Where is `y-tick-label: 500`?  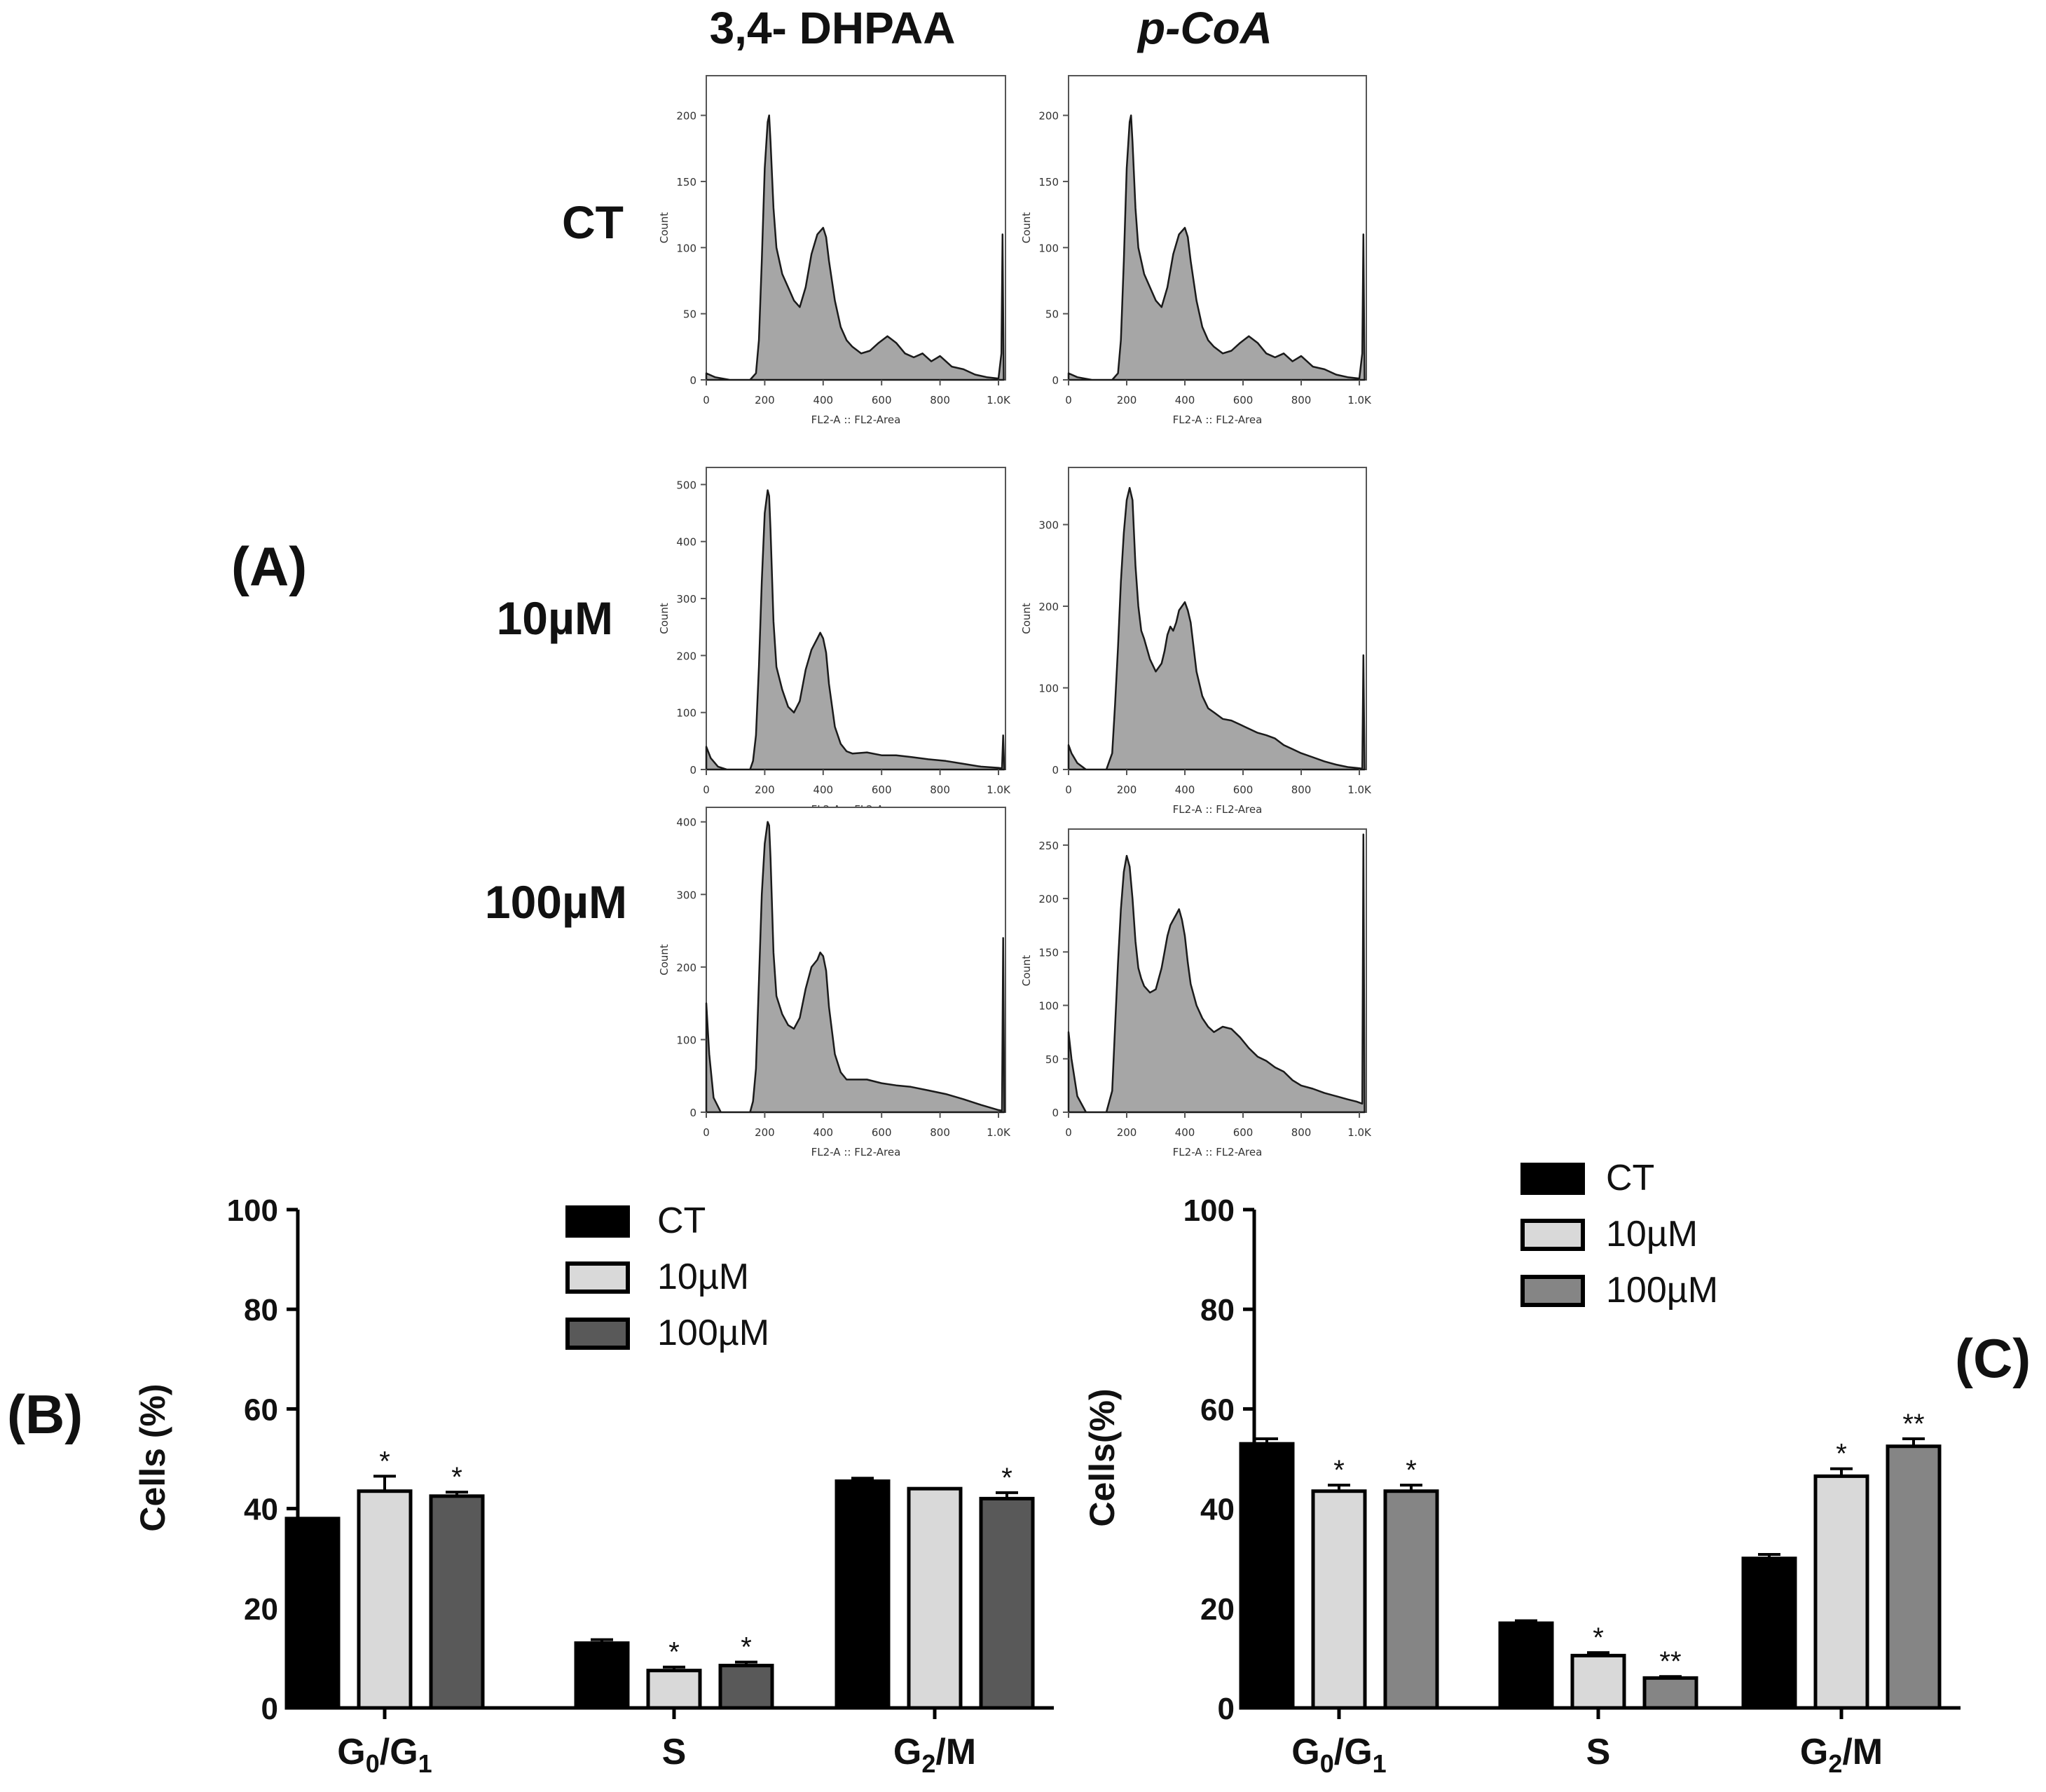
y-tick-label: 500 is located at coordinates (686, 485).